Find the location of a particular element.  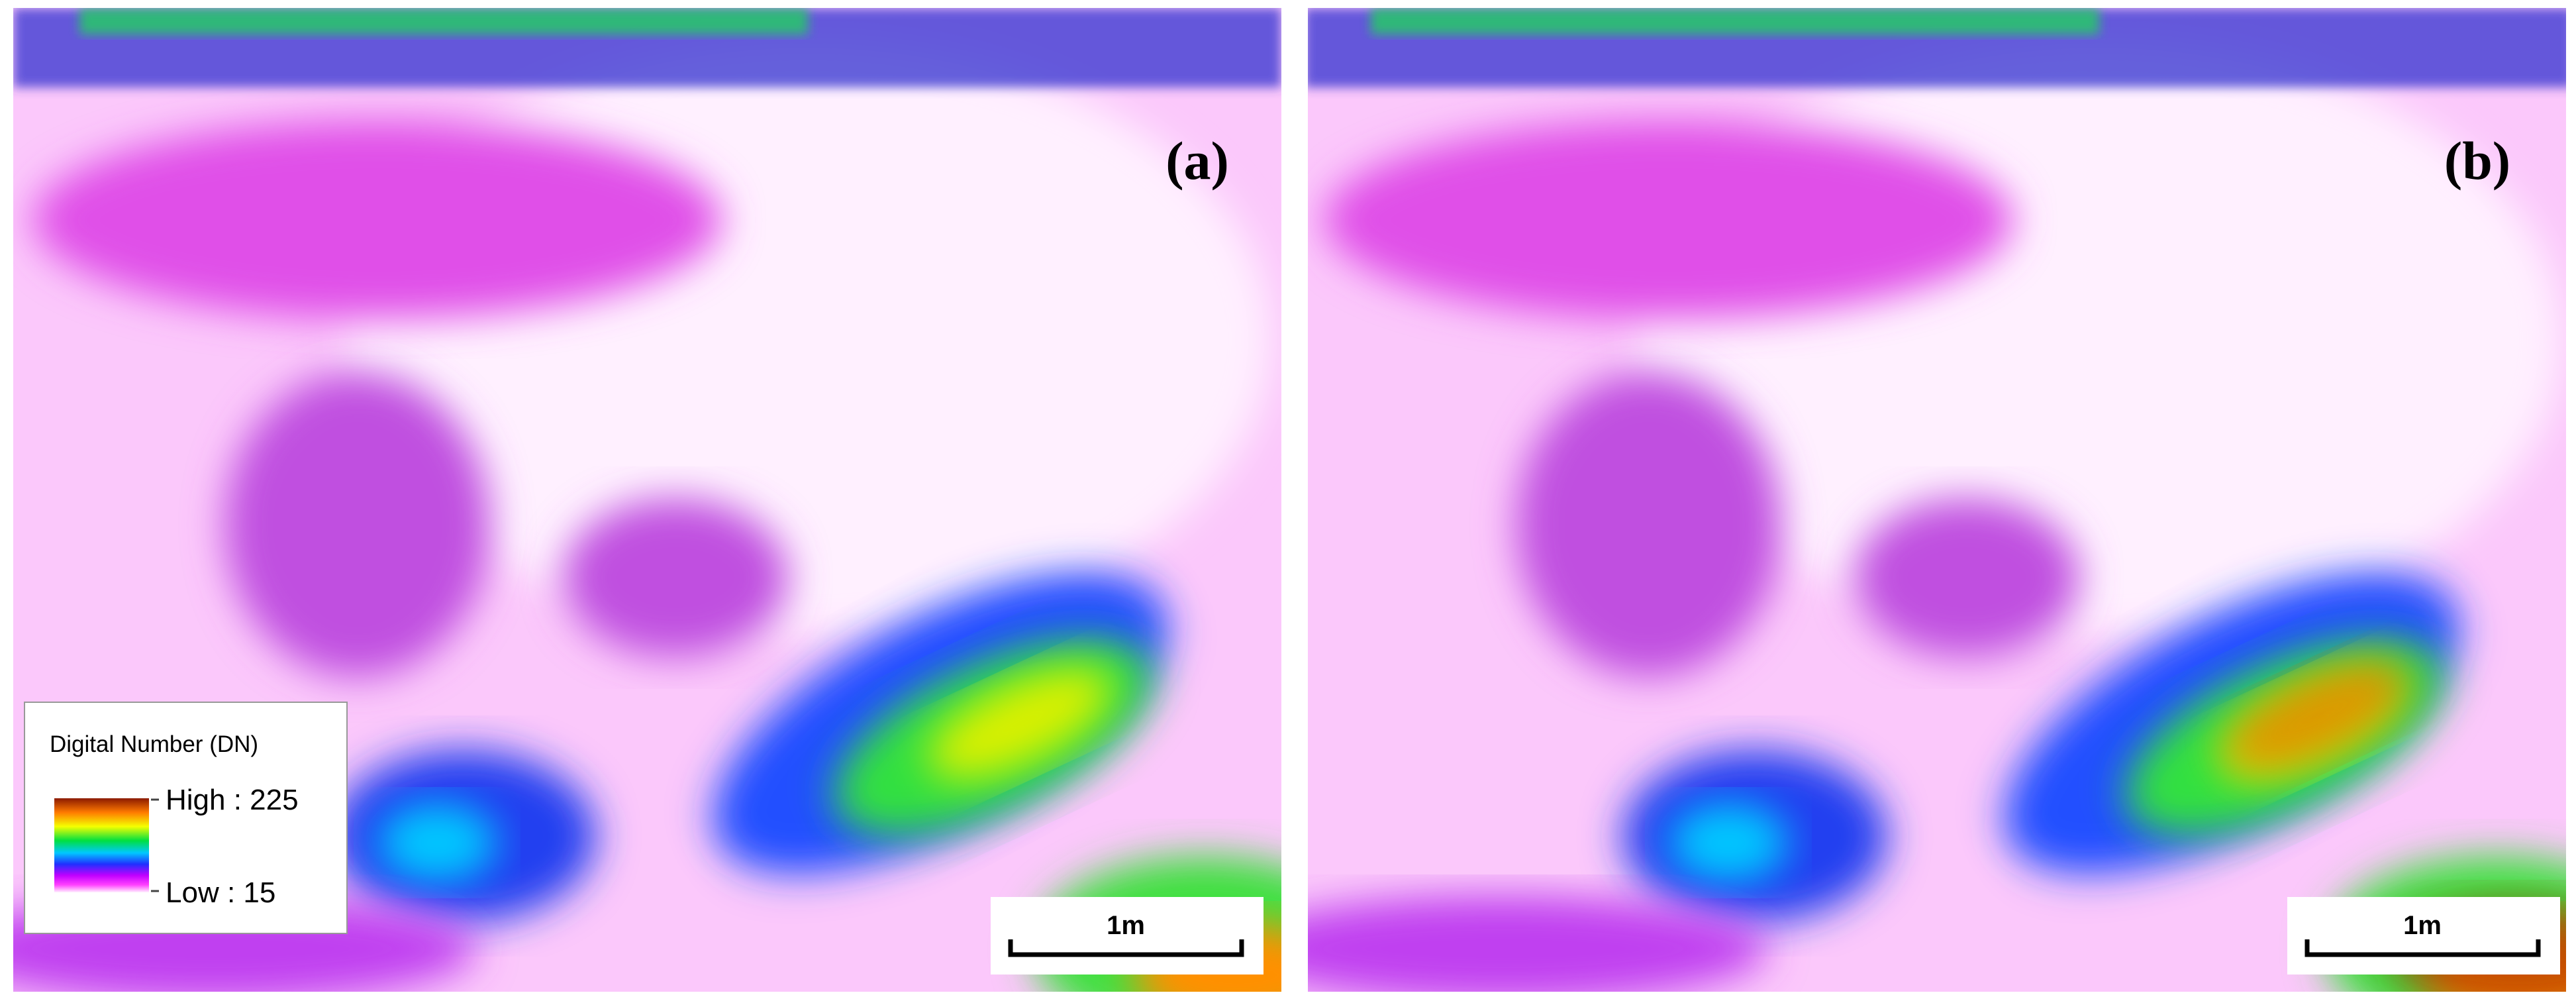

panel-label: (a) is located at coordinates (1197, 161).